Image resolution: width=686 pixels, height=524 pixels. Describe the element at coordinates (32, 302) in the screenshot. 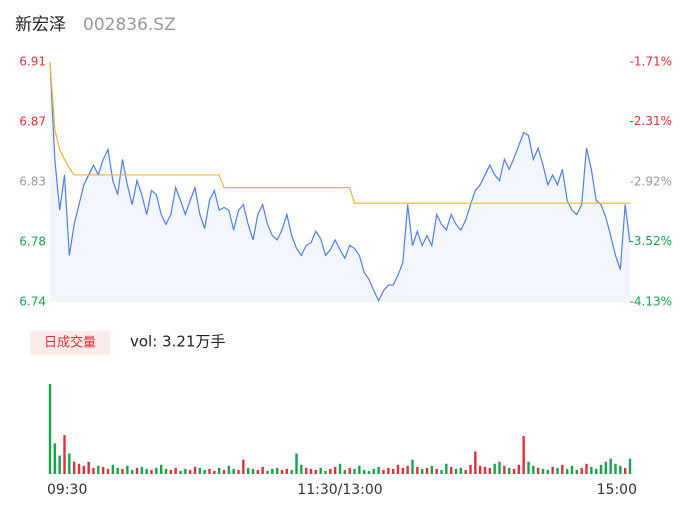

I see `y-tick-label: 6.74` at that location.